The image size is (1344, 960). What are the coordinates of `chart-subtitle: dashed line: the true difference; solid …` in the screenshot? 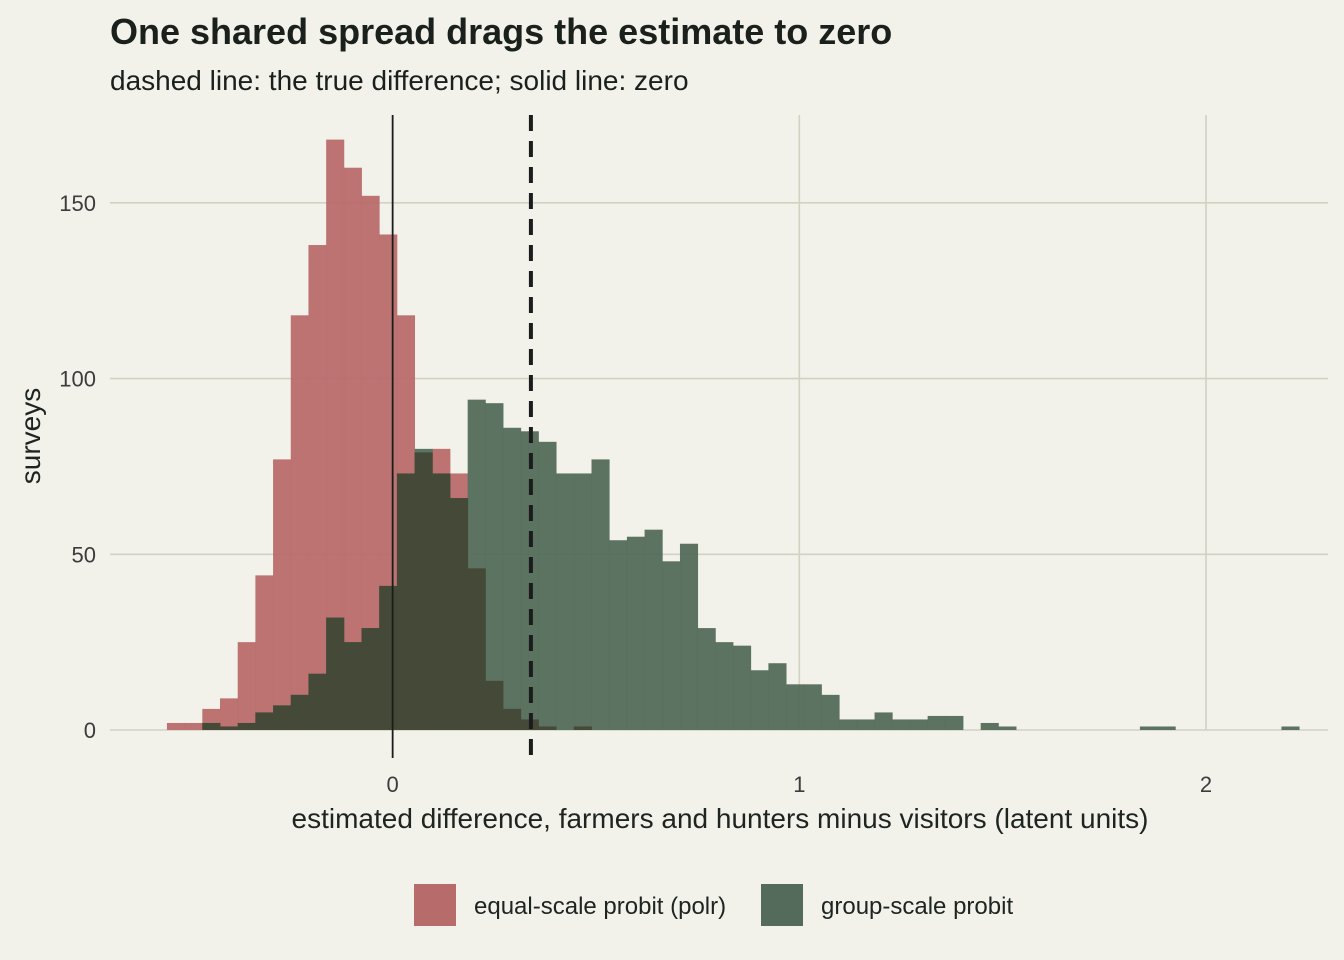 It's located at (399, 80).